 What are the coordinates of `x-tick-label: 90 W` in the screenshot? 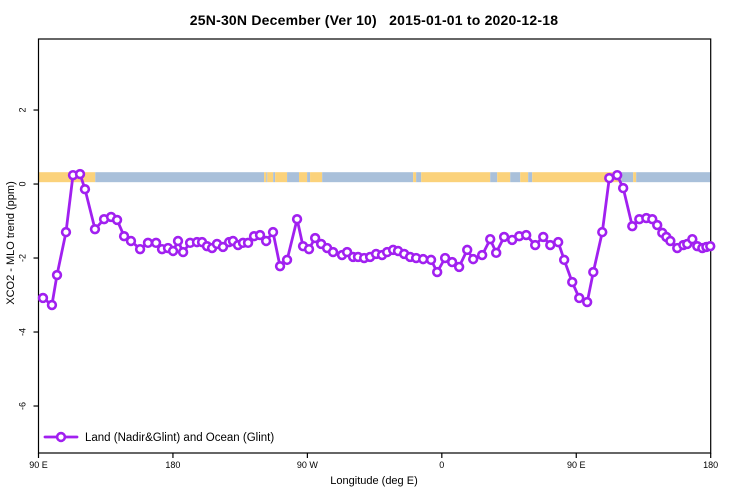 It's located at (308, 465).